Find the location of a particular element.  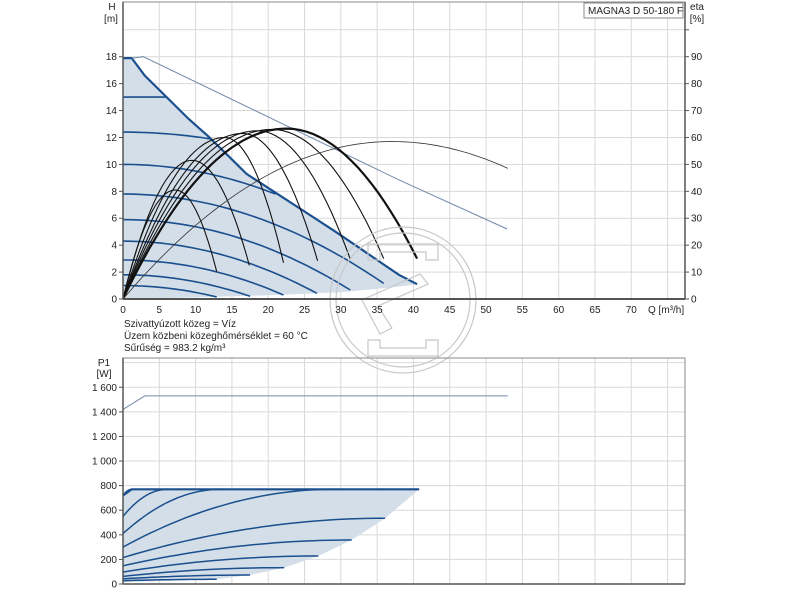

h-tick-label: 0 is located at coordinates (114, 300).